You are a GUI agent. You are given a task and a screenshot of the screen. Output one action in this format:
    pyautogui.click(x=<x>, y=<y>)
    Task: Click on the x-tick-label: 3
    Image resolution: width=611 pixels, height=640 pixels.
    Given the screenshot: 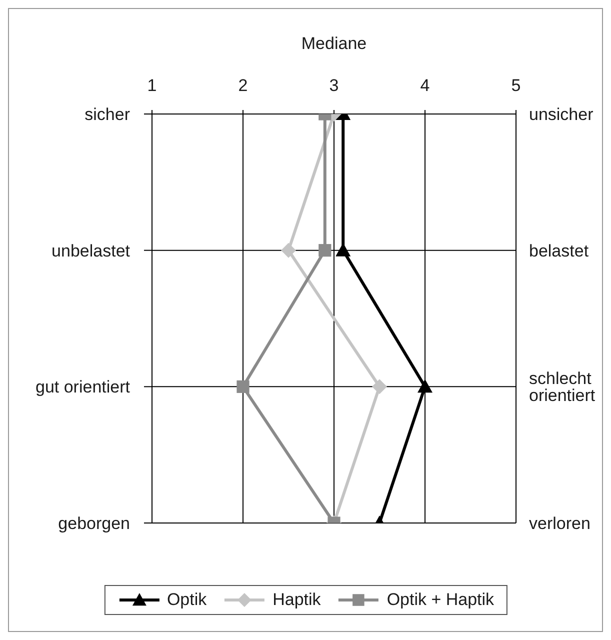 What is the action you would take?
    pyautogui.click(x=334, y=85)
    